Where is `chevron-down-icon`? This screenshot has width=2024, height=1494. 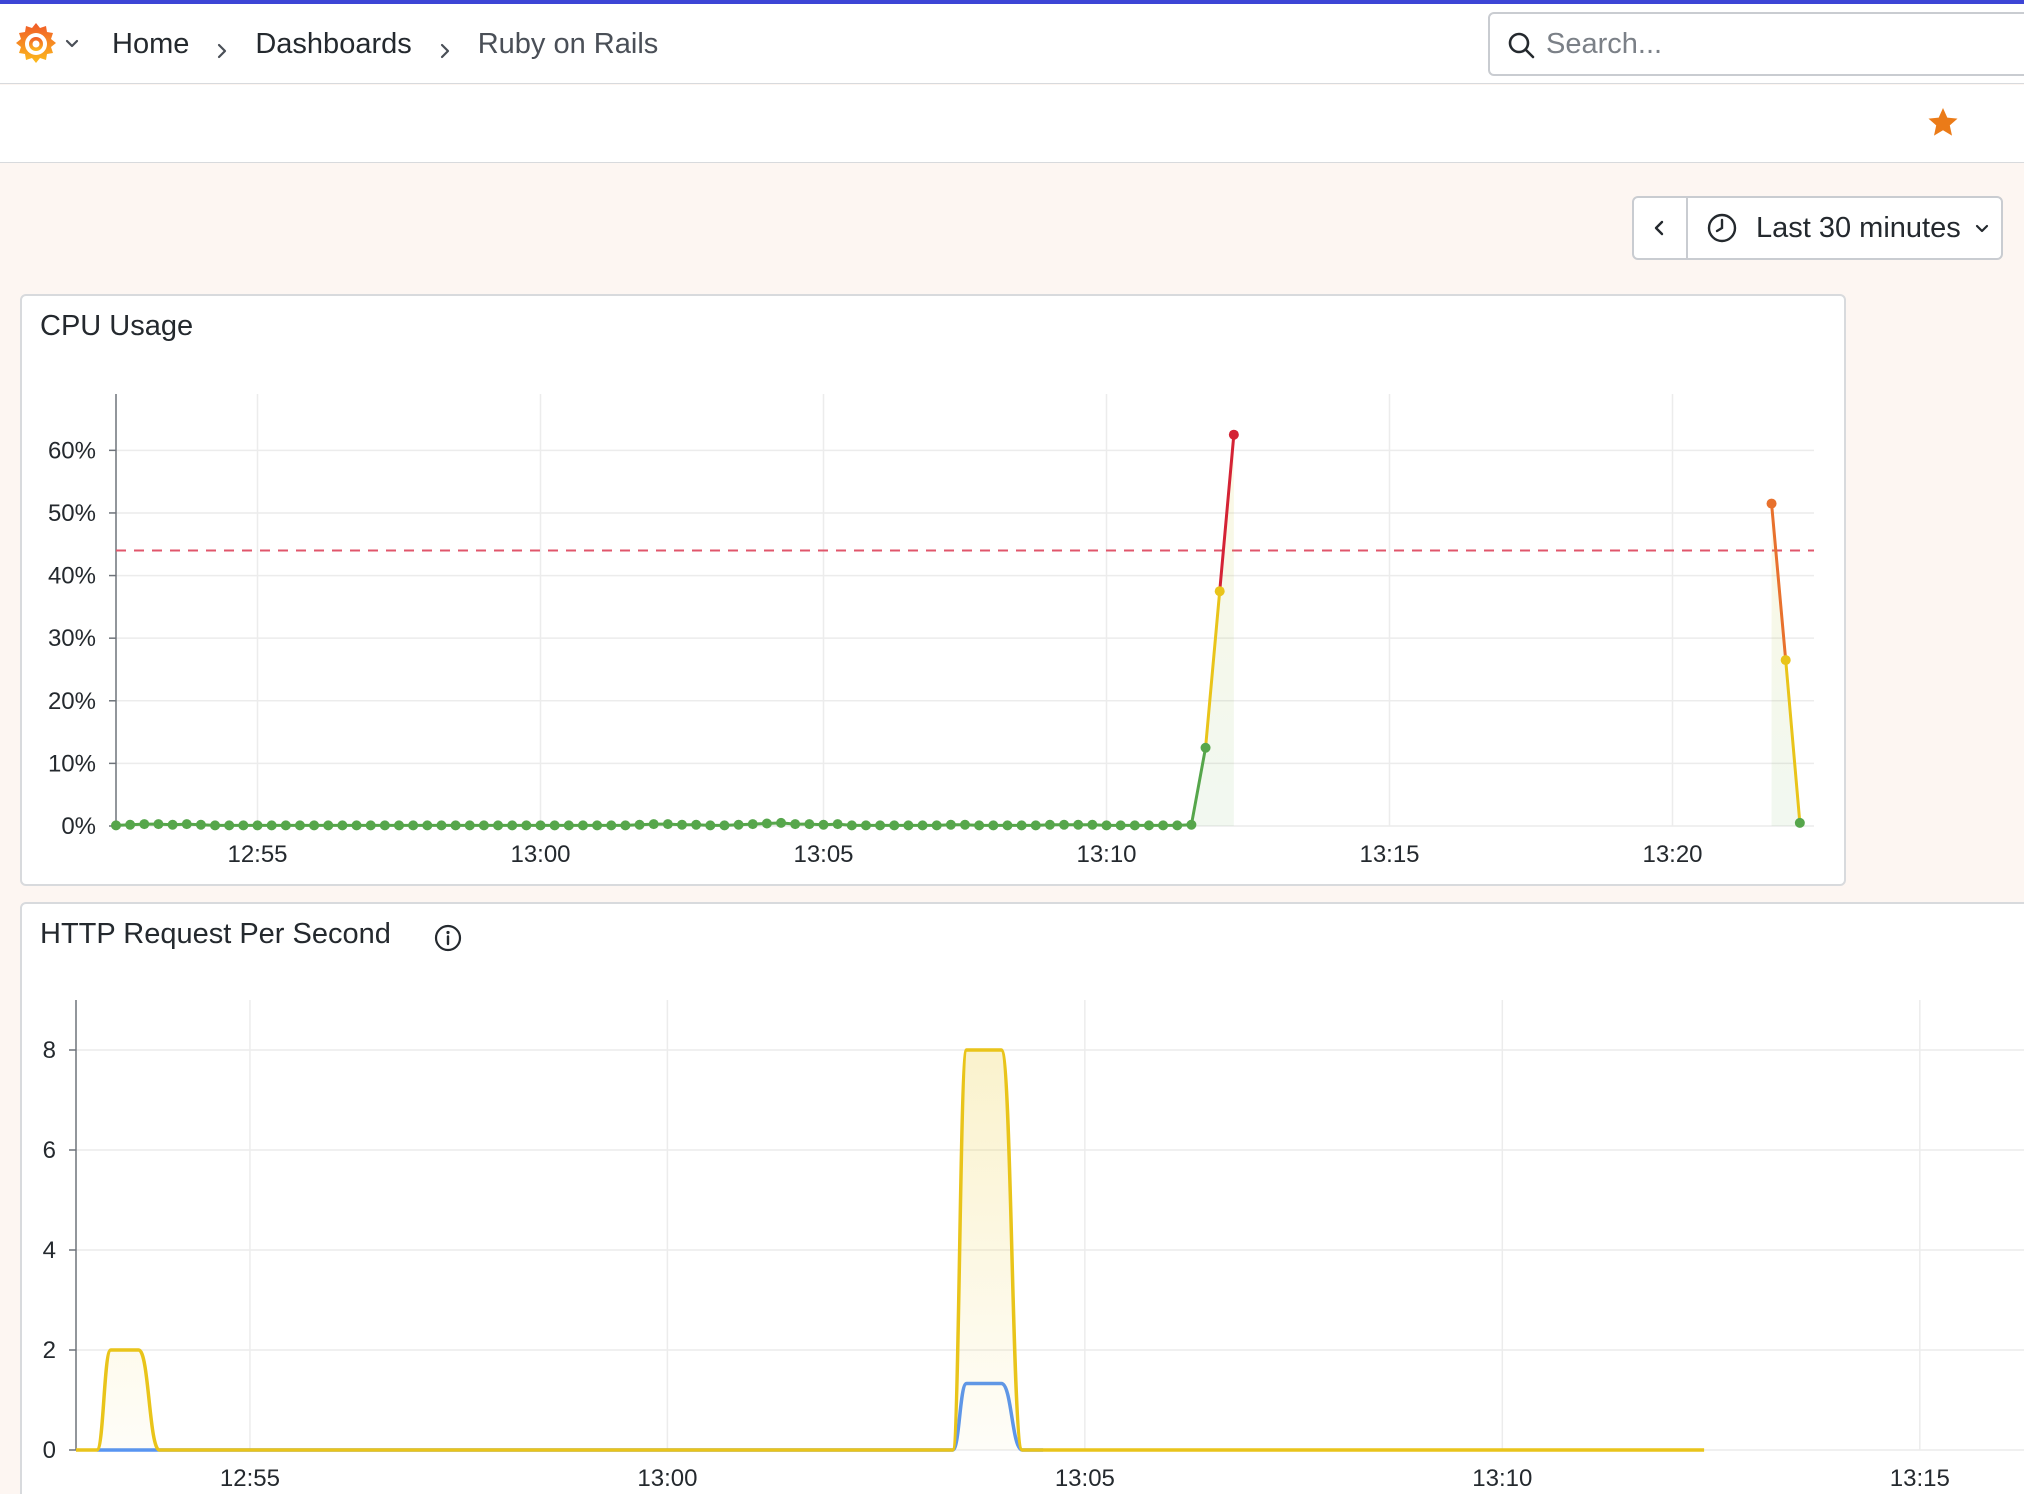
chevron-down-icon is located at coordinates (72, 44).